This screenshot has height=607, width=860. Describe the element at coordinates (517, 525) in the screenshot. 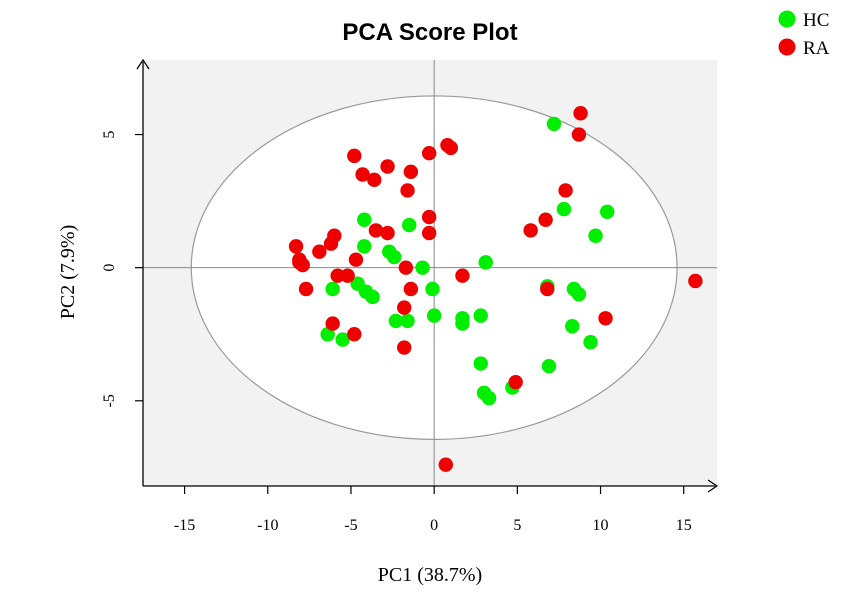

I see `x-tick-label: 5` at that location.